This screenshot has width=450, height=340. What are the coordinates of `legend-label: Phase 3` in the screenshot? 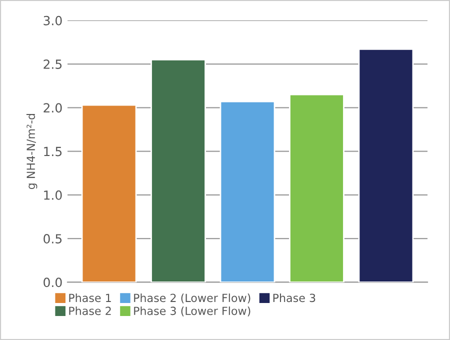 It's located at (294, 298).